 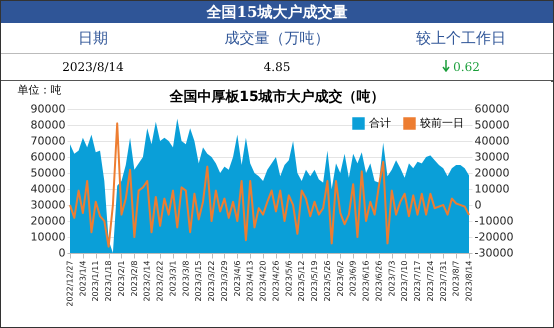 What do you see at coordinates (250, 281) in the screenshot?
I see `x-tick-label: 2023/4/13` at bounding box center [250, 281].